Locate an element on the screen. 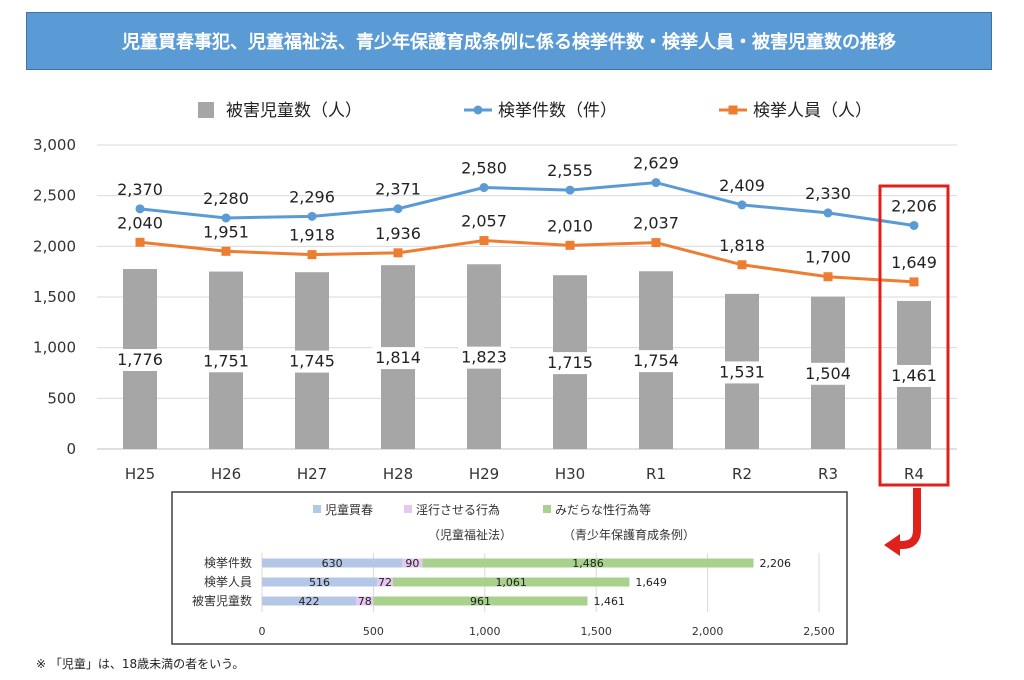 This screenshot has width=1024, height=680. persons-data-label: 1,818 is located at coordinates (742, 245).